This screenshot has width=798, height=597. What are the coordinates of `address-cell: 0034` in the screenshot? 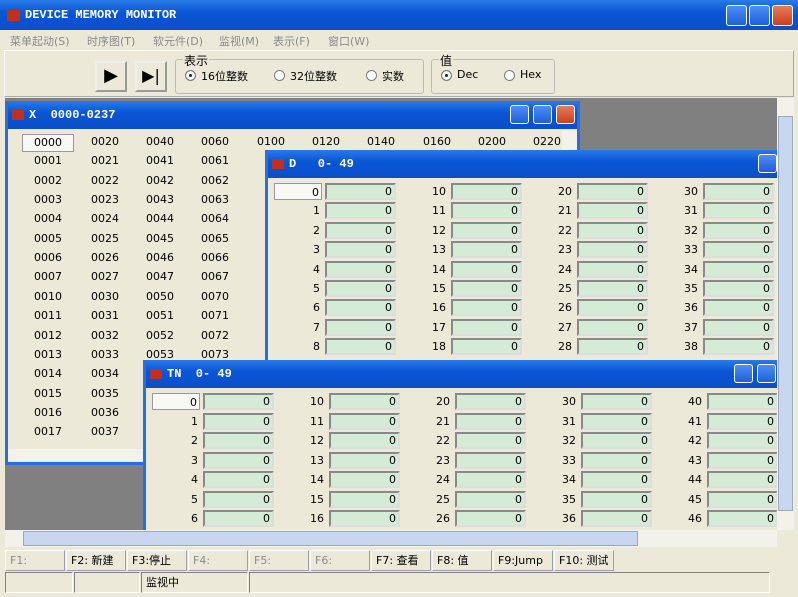 It's located at (105, 374).